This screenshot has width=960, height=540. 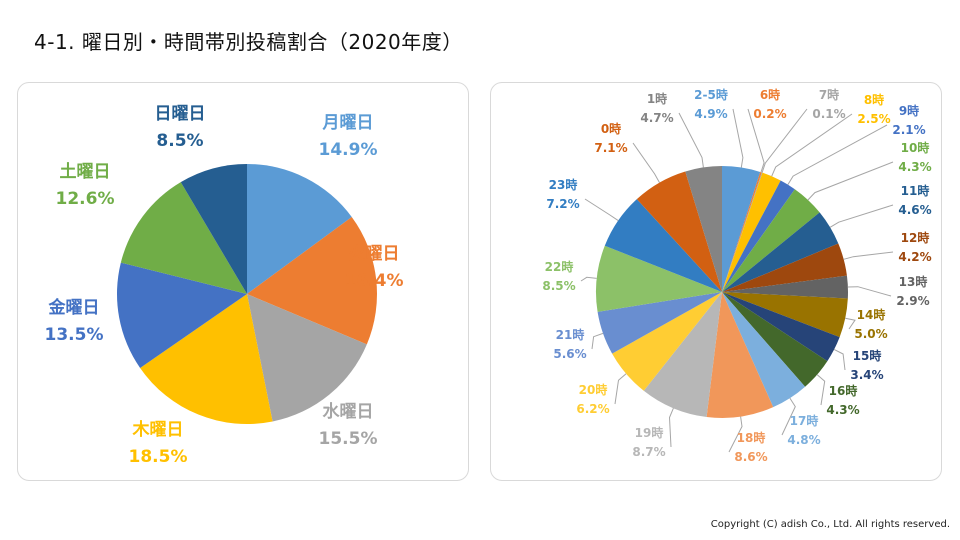 What do you see at coordinates (843, 390) in the screenshot?
I see `hour-label-11: 16時` at bounding box center [843, 390].